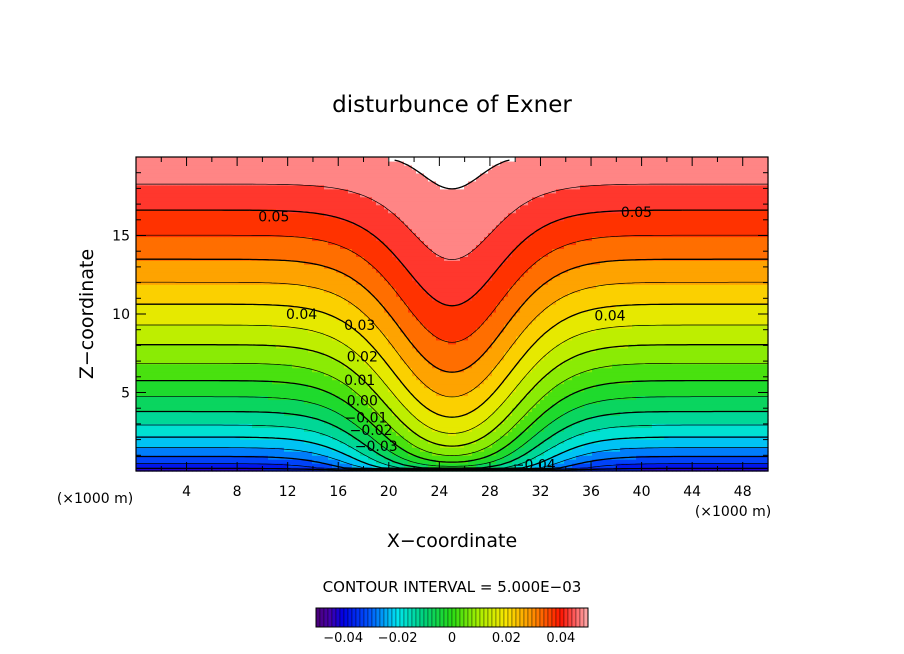  What do you see at coordinates (371, 431) in the screenshot?
I see `contour-label: −0.02` at bounding box center [371, 431].